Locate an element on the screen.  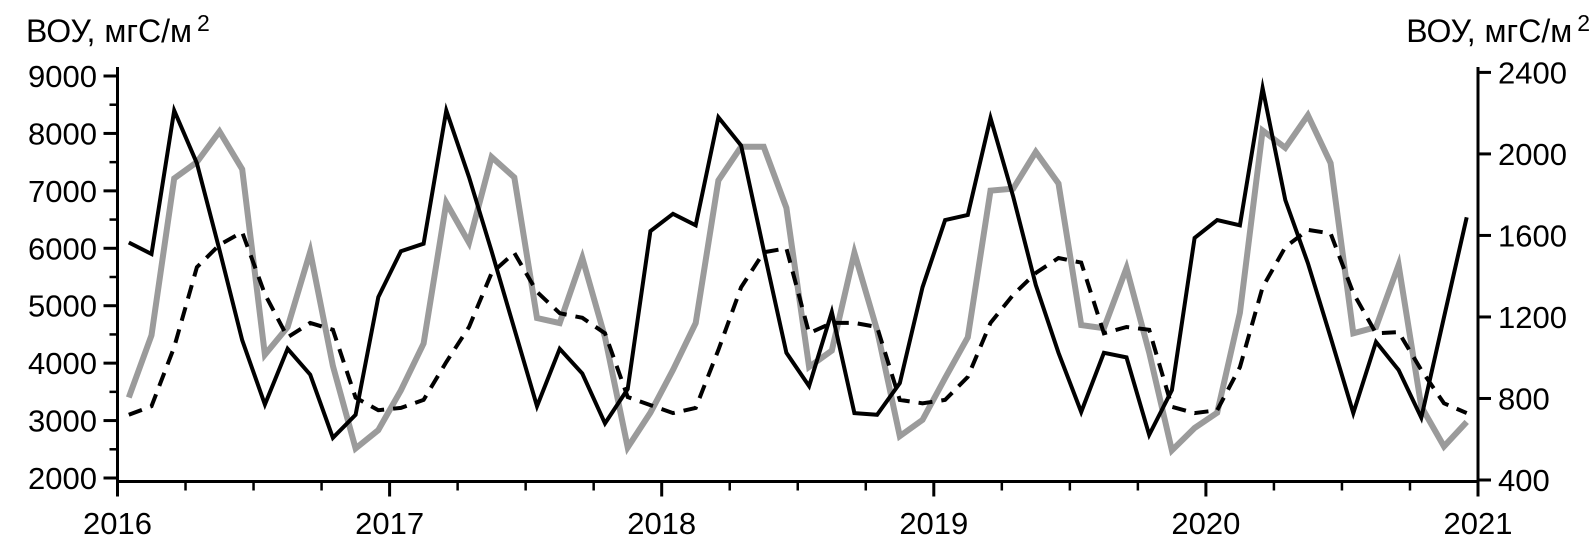
y-left-tick-label: 7000 is located at coordinates (62, 191).